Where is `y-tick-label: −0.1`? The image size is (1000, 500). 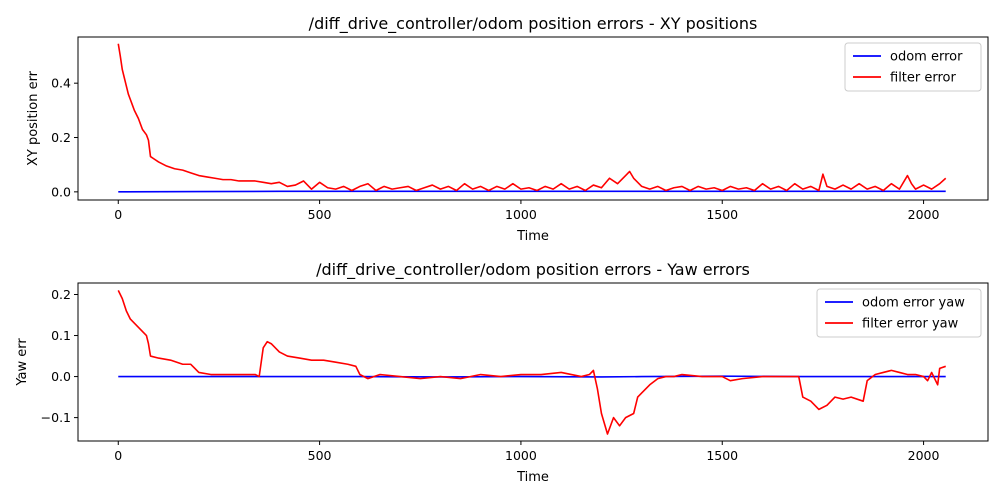 y-tick-label: −0.1 is located at coordinates (56, 417).